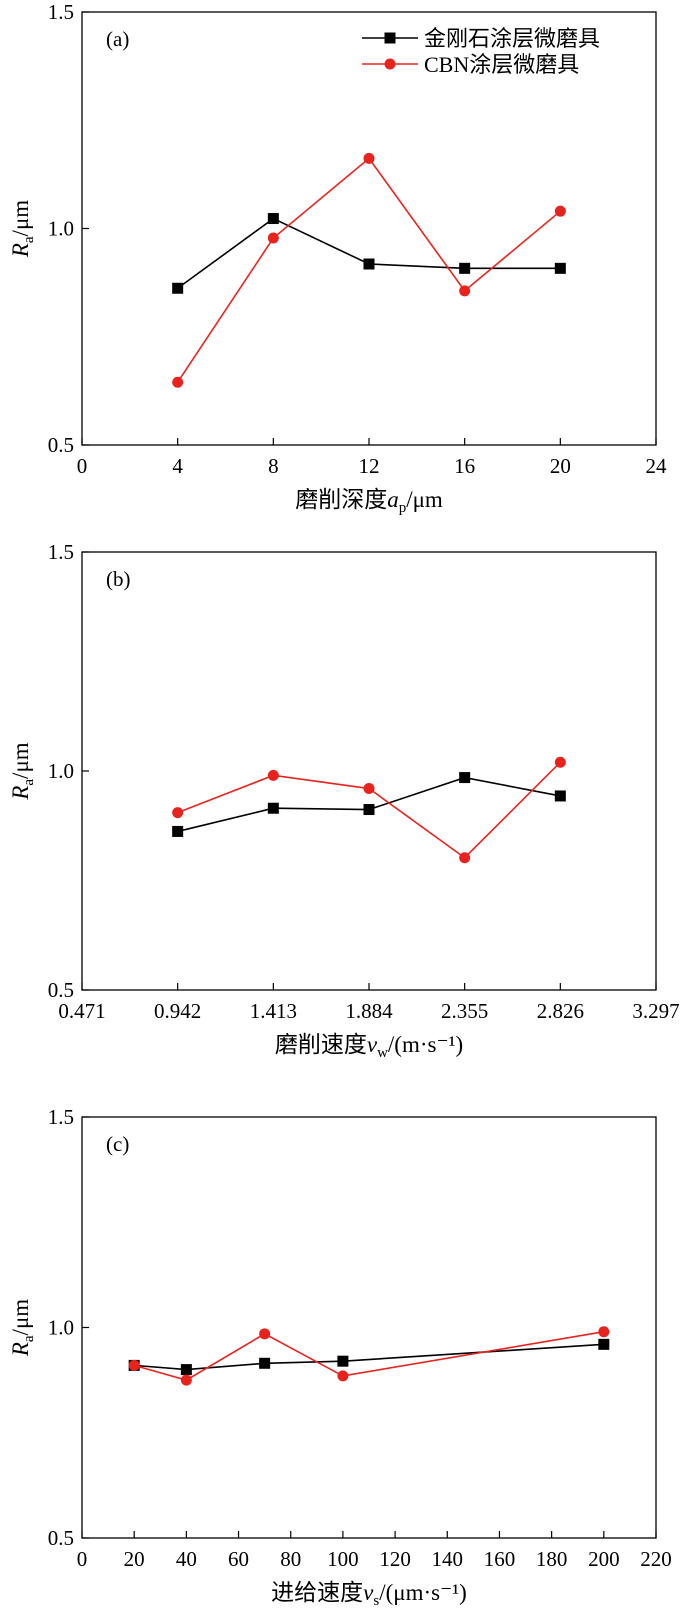  Describe the element at coordinates (425, 1044) in the screenshot. I see `x-axis-title-unit: /(m·s⁻¹)` at that location.